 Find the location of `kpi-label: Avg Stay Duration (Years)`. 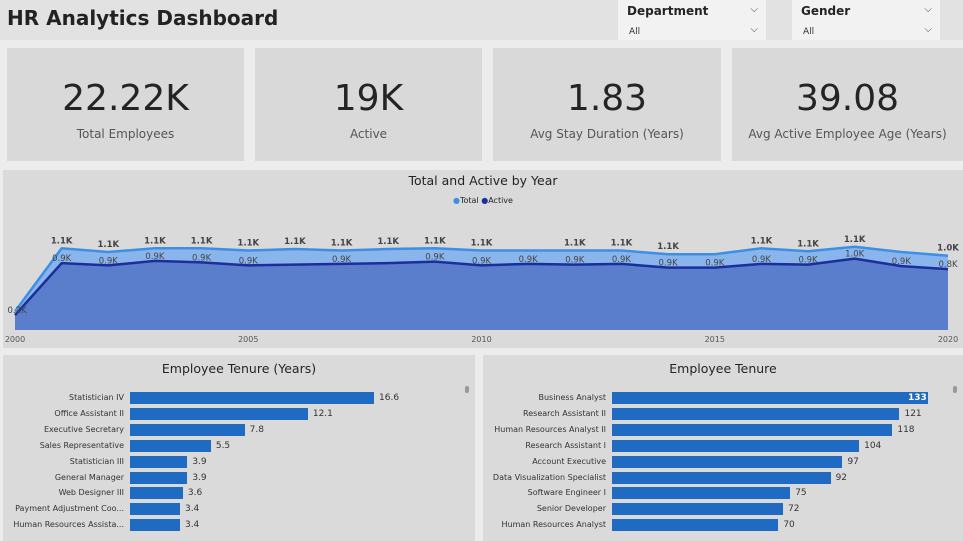

kpi-label: Avg Stay Duration (Years) is located at coordinates (607, 134).